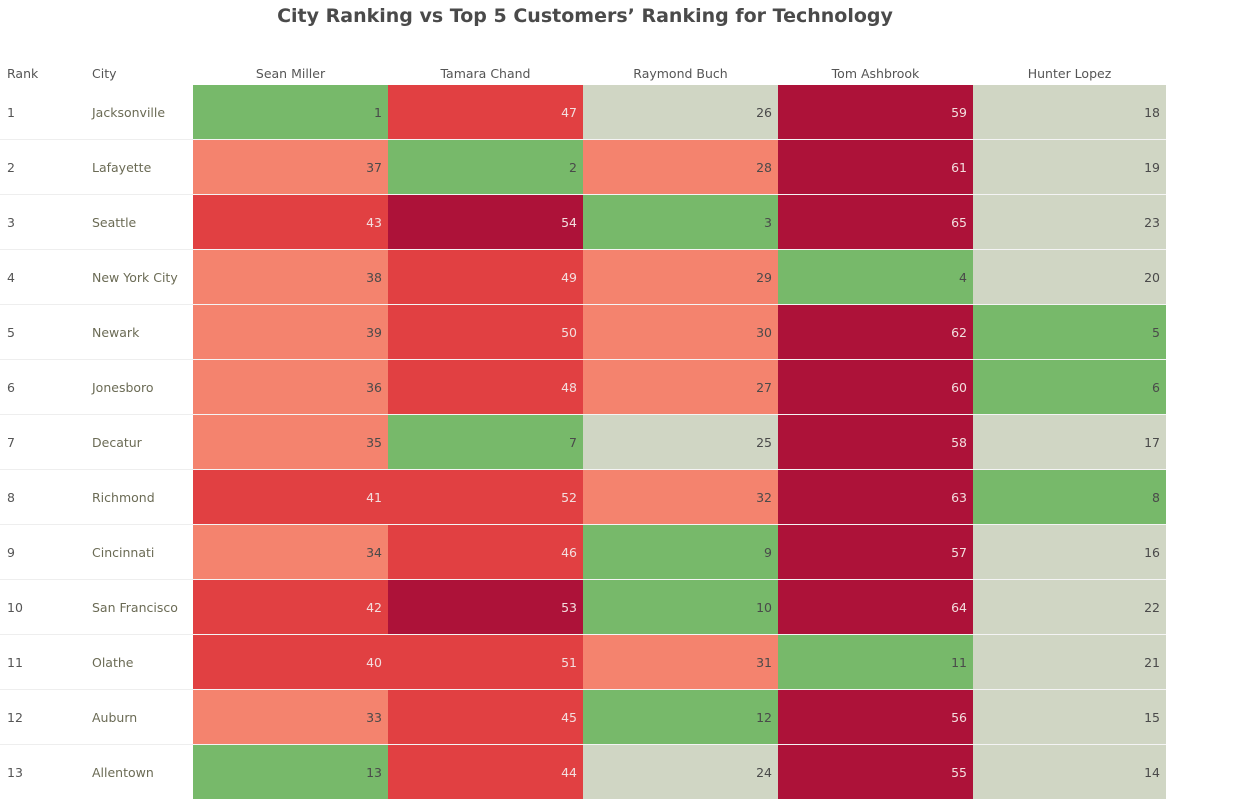 The width and height of the screenshot is (1235, 809). Describe the element at coordinates (1069, 717) in the screenshot. I see `rank-value-cell-hunter-lopez: 15` at that location.